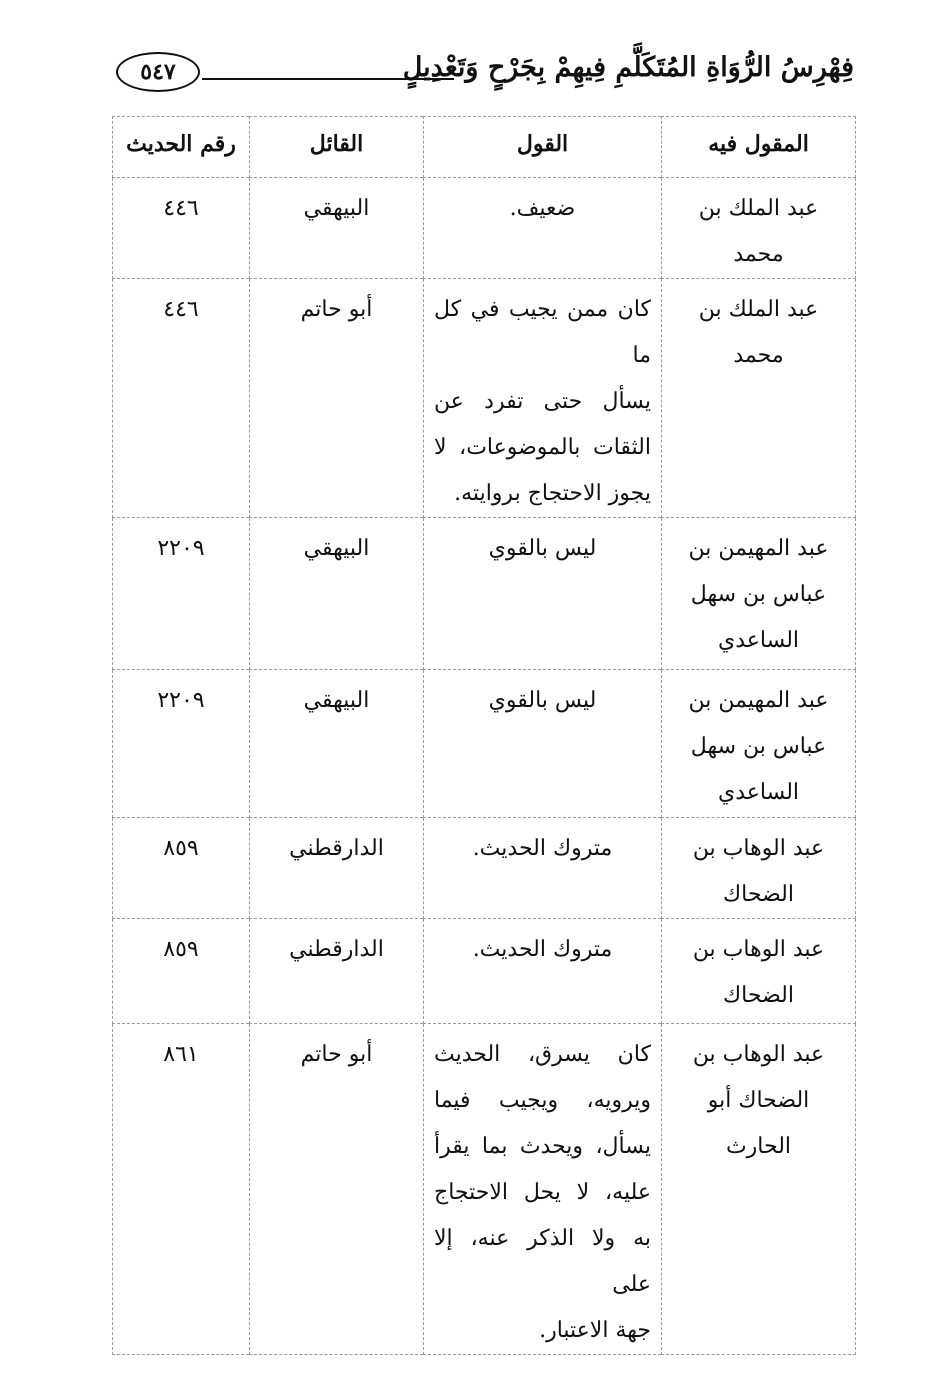  I want to click on column-header-saying: القول, so click(542, 147).